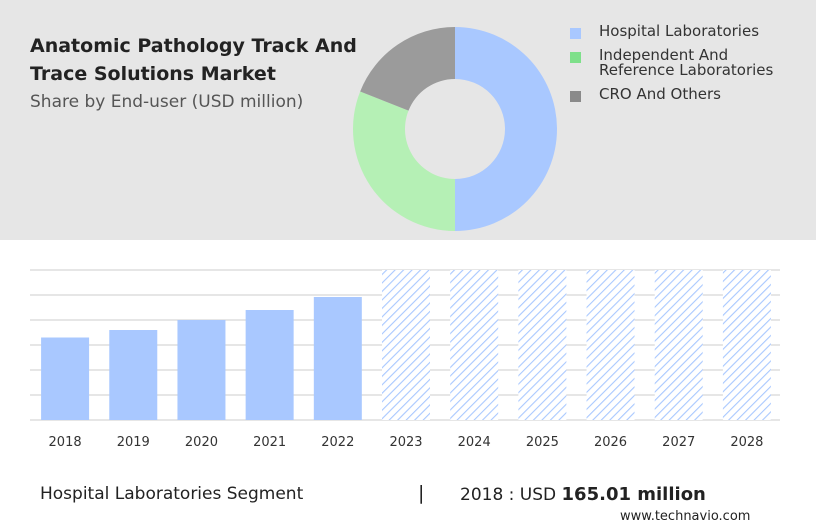 The width and height of the screenshot is (816, 528). What do you see at coordinates (746, 442) in the screenshot?
I see `x-tick-label: 2028` at bounding box center [746, 442].